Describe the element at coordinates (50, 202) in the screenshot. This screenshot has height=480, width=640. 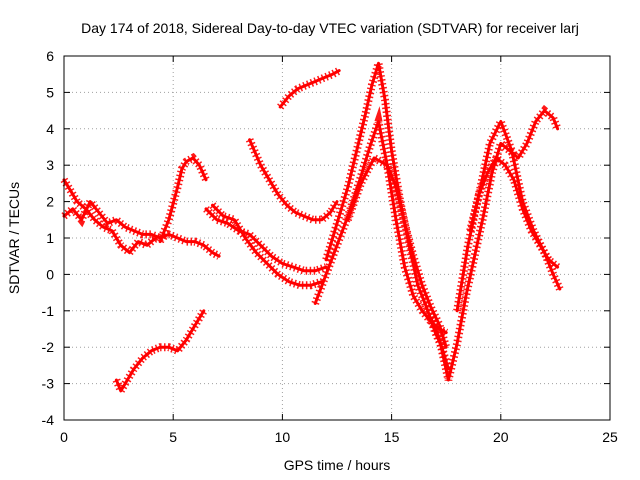
I see `y-tick-label: 2` at that location.